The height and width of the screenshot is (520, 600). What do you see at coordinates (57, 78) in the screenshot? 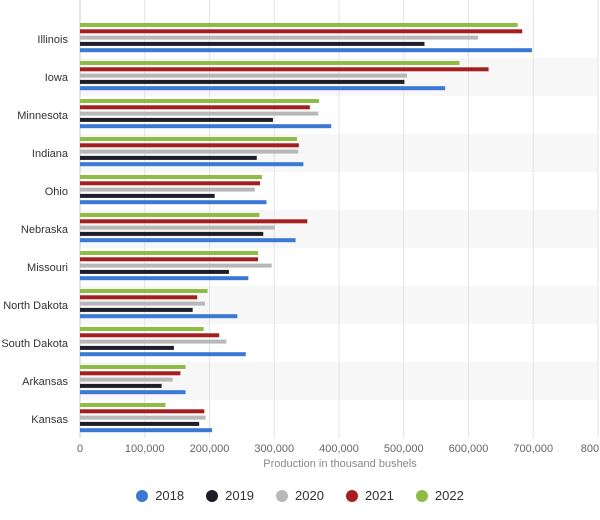
I see `category-label: Iowa` at bounding box center [57, 78].